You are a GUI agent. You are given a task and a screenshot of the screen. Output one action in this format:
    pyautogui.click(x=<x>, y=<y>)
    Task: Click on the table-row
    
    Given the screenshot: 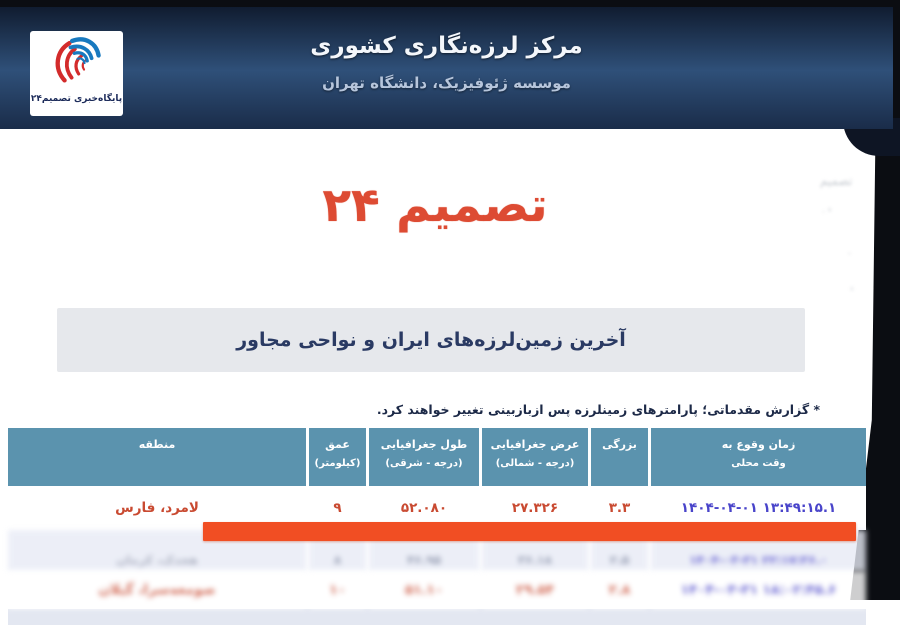 What is the action you would take?
    pyautogui.click(x=437, y=617)
    